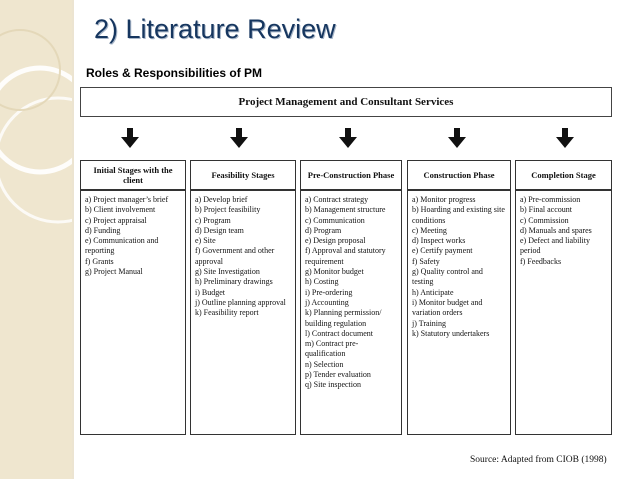 The height and width of the screenshot is (479, 638). What do you see at coordinates (444, 199) in the screenshot?
I see `list-item: a) Monitor progress` at bounding box center [444, 199].